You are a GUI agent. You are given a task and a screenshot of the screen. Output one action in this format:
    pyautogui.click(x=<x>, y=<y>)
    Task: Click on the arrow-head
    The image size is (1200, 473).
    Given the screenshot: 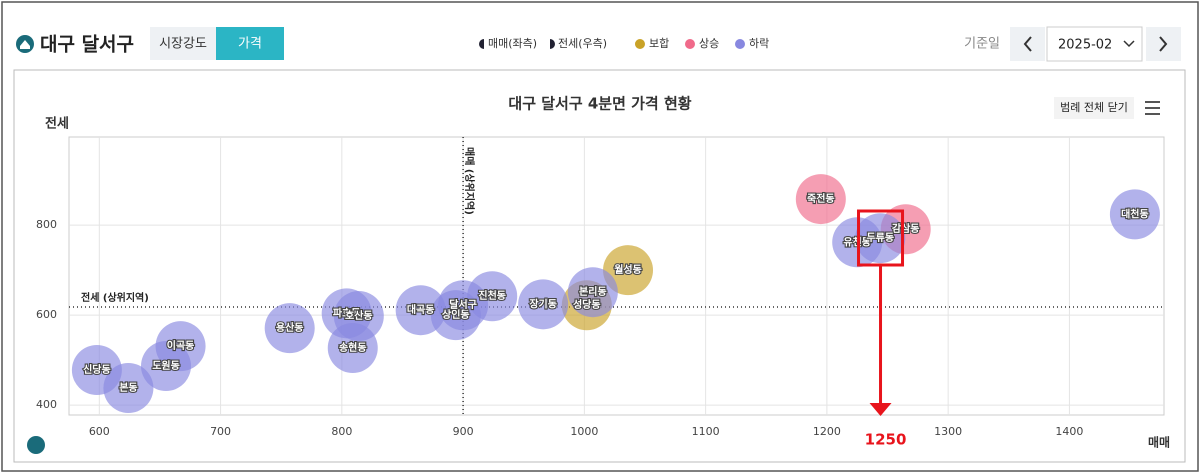 What is the action you would take?
    pyautogui.click(x=880, y=409)
    